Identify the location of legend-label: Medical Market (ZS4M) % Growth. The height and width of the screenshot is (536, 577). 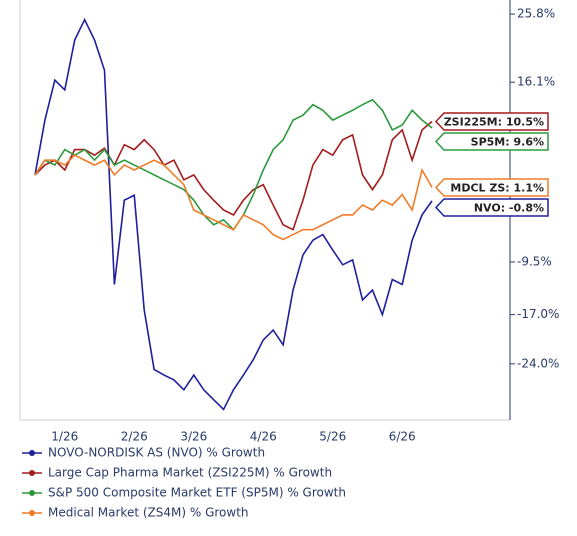
(148, 513).